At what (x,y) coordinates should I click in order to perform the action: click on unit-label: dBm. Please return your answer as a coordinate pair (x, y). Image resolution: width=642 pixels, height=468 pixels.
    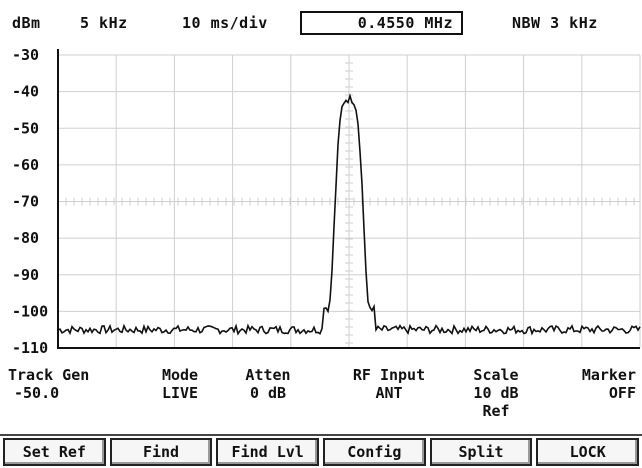
    Looking at the image, I should click on (26, 23).